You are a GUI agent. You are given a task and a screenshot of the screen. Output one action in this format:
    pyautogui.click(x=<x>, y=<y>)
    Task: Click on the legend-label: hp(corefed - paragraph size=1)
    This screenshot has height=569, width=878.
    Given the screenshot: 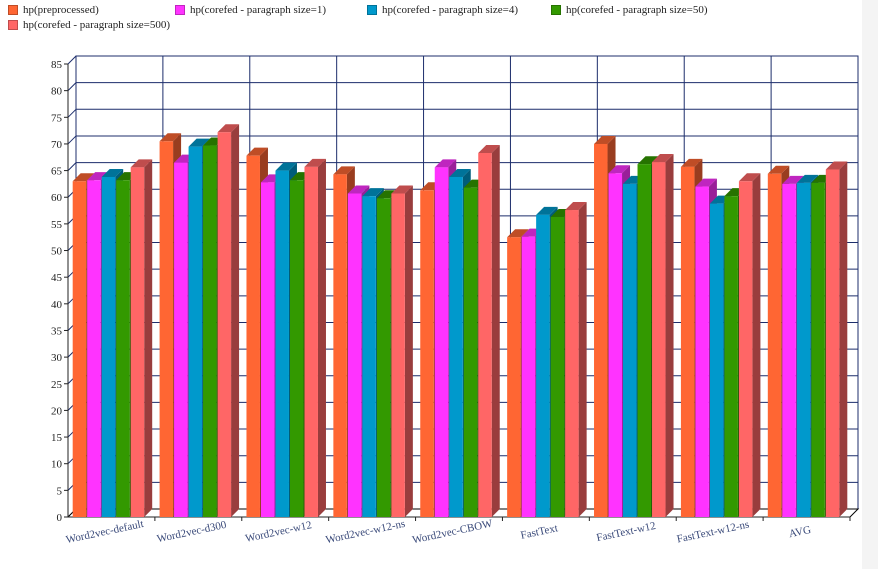 What is the action you would take?
    pyautogui.click(x=258, y=10)
    